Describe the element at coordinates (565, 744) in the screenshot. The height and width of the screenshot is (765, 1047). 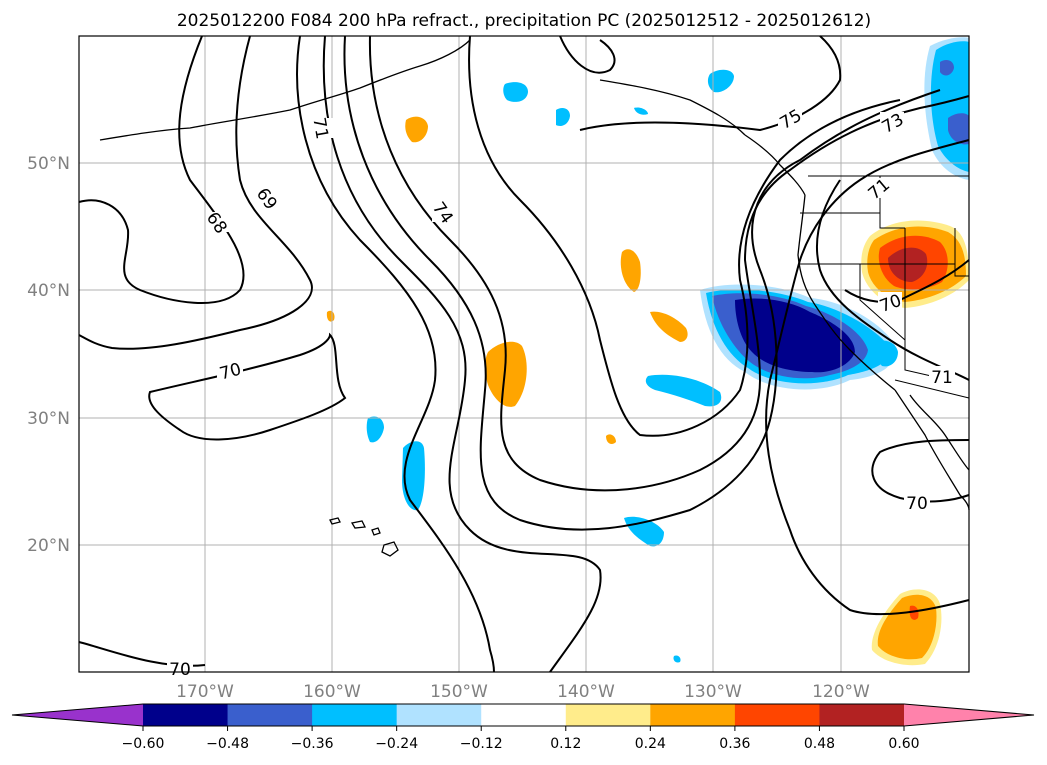
I see `colorbar-tick-label: 0.12` at that location.